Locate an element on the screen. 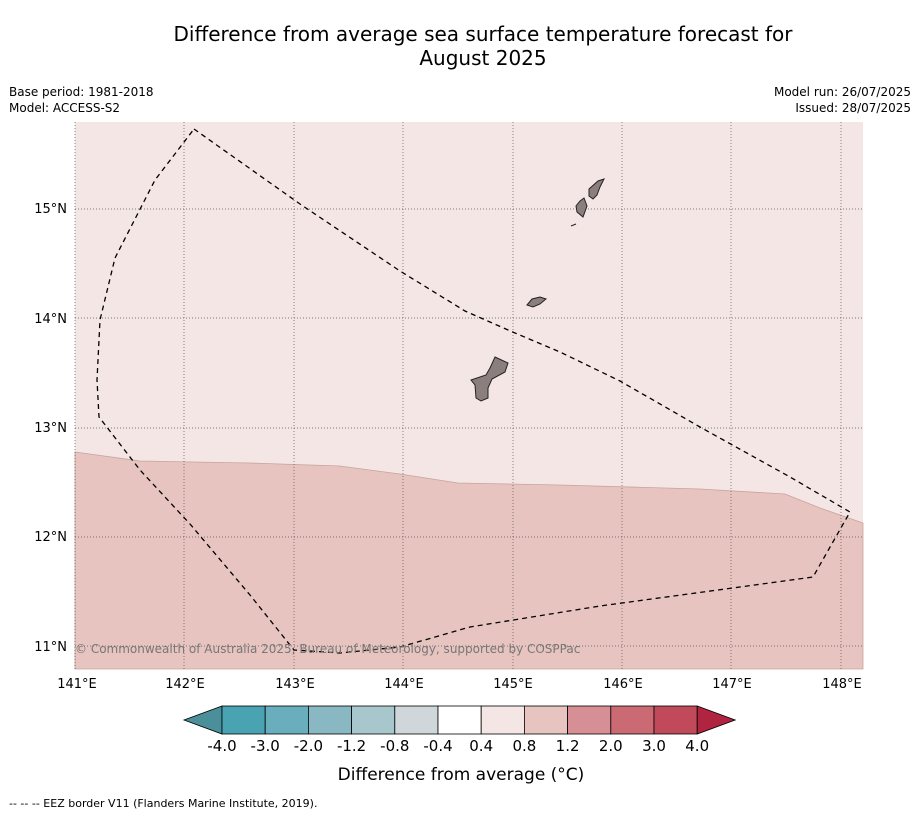 This screenshot has width=919, height=816. tinian-island is located at coordinates (581, 207).